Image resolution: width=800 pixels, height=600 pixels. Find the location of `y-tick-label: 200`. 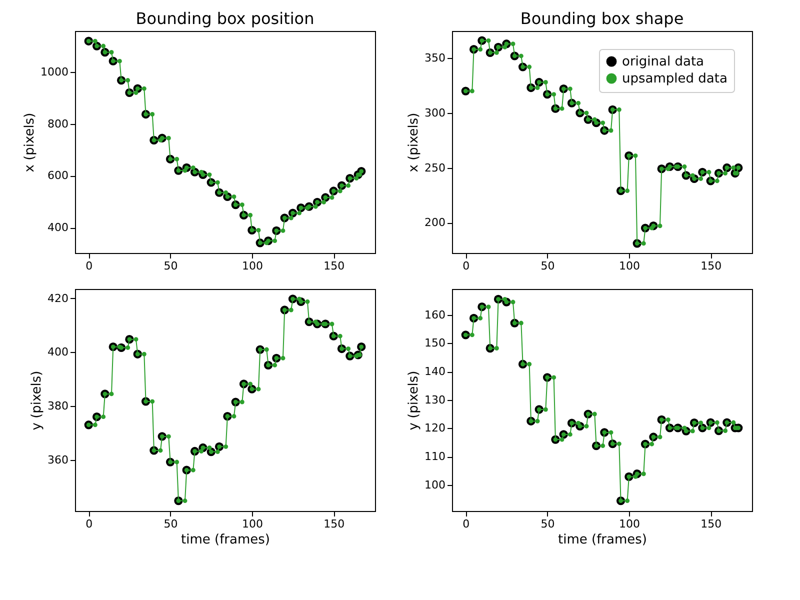

y-tick-label: 200 is located at coordinates (435, 223).